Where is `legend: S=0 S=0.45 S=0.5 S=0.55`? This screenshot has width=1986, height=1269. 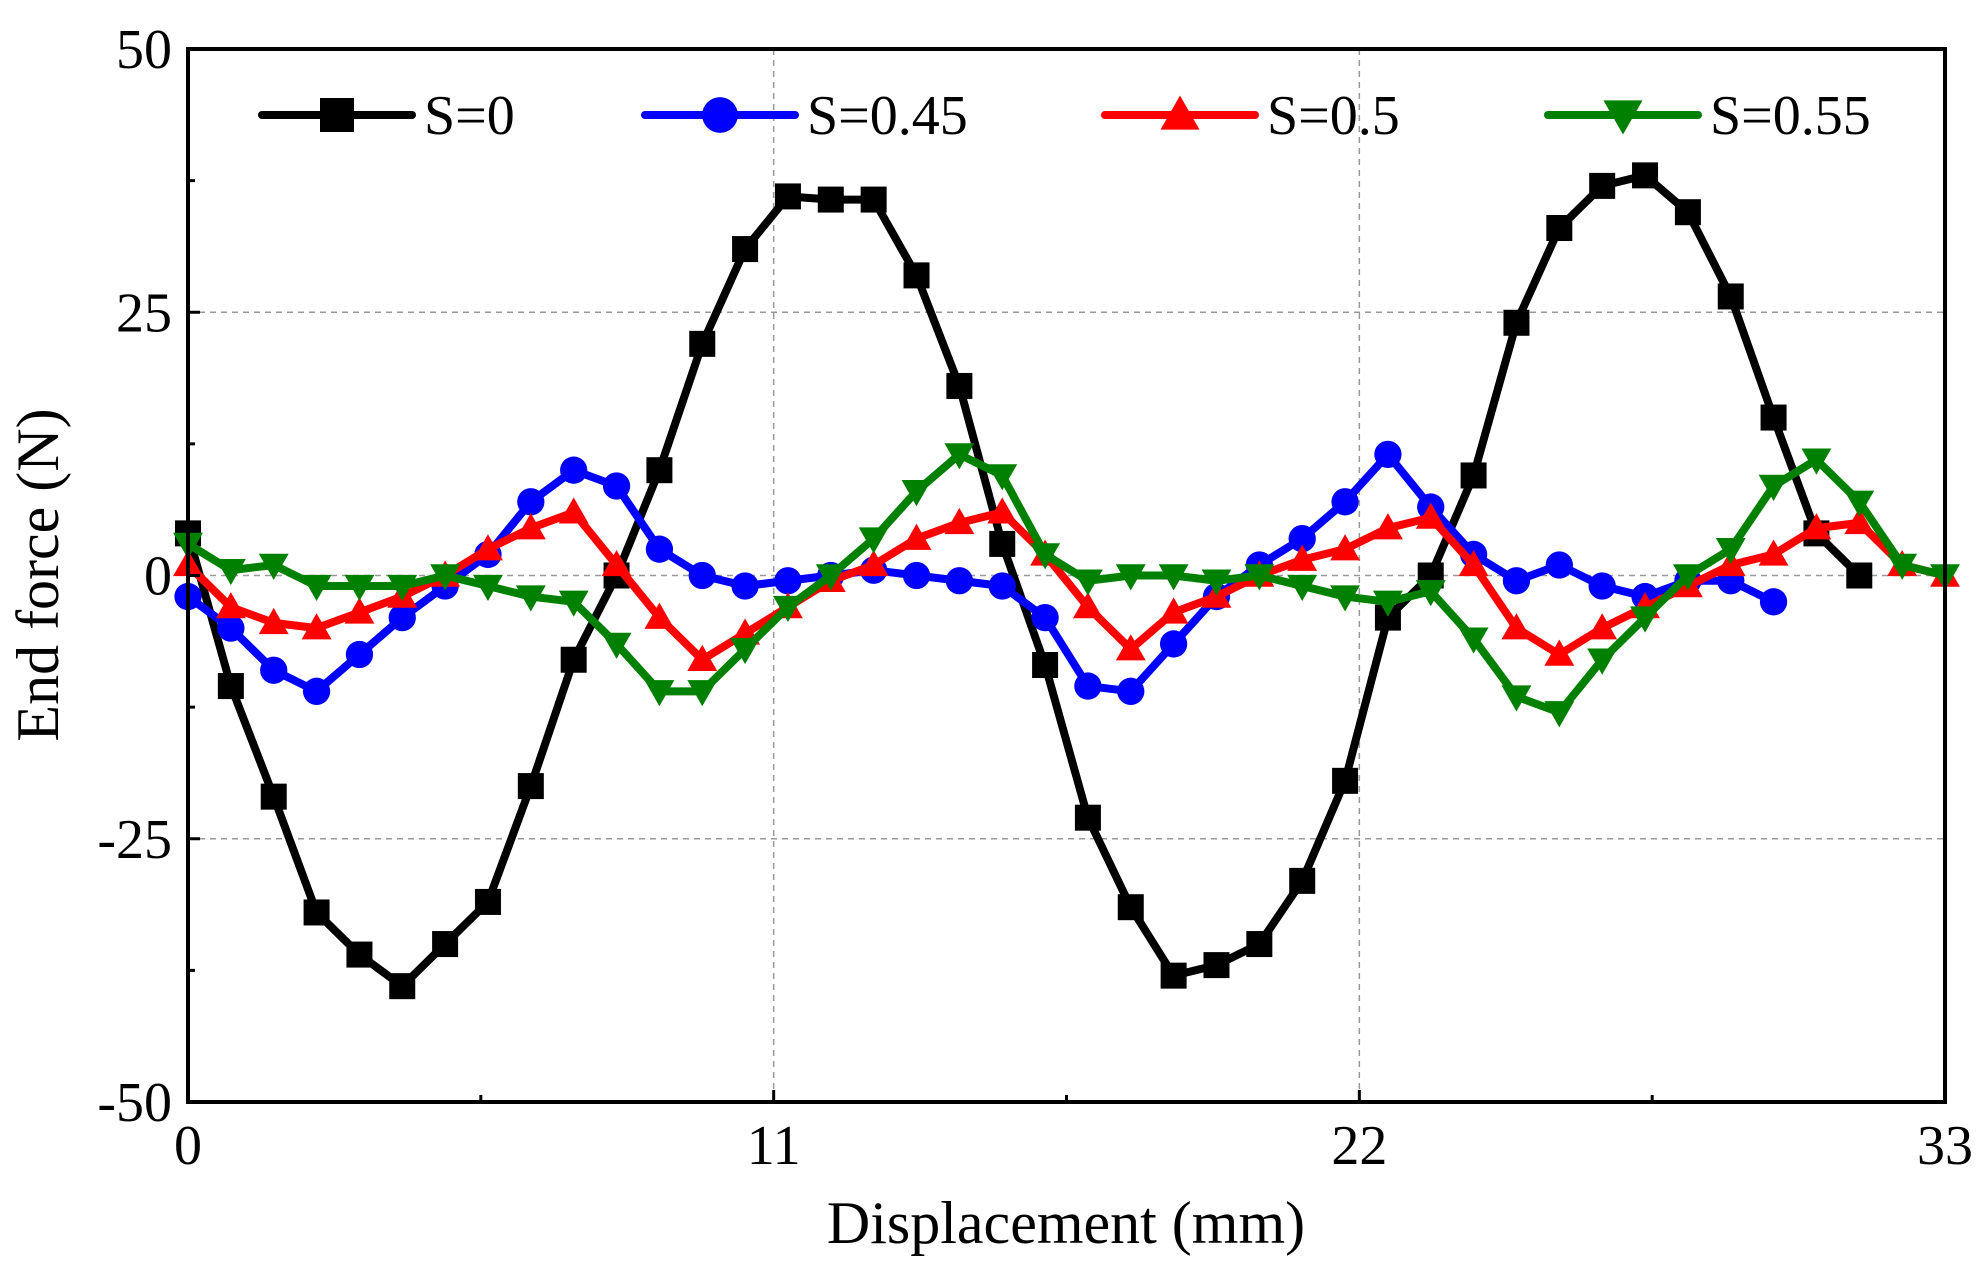 legend: S=0 S=0.45 S=0.5 S=0.55 is located at coordinates (1064, 116).